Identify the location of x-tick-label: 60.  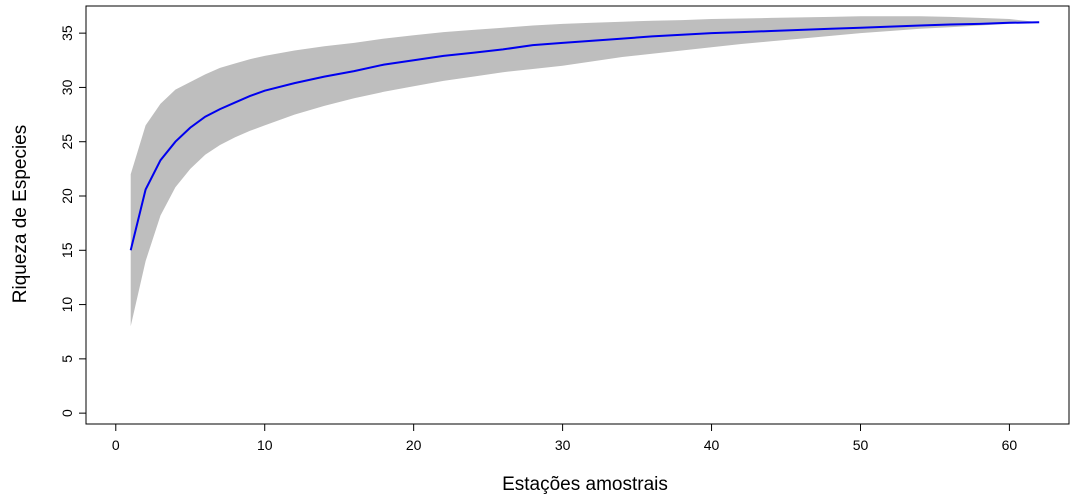
(1010, 445).